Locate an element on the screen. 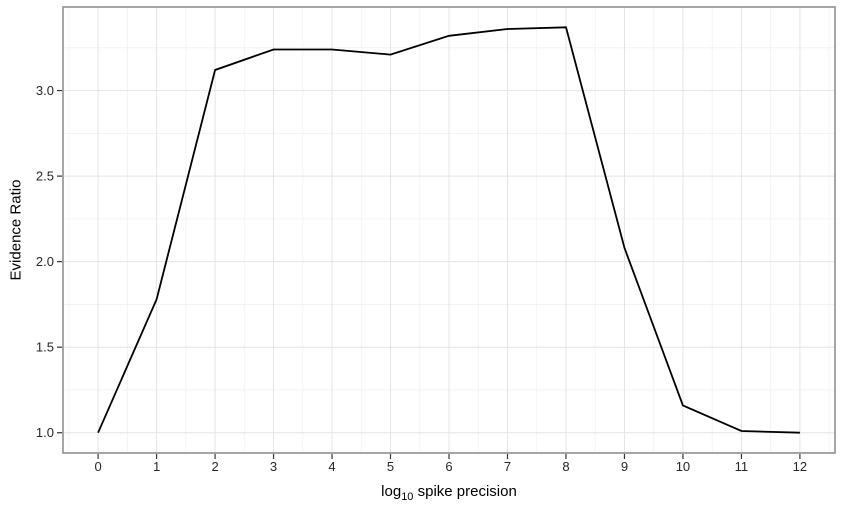 Image resolution: width=841 pixels, height=511 pixels. x-tick-label: 12 is located at coordinates (800, 466).